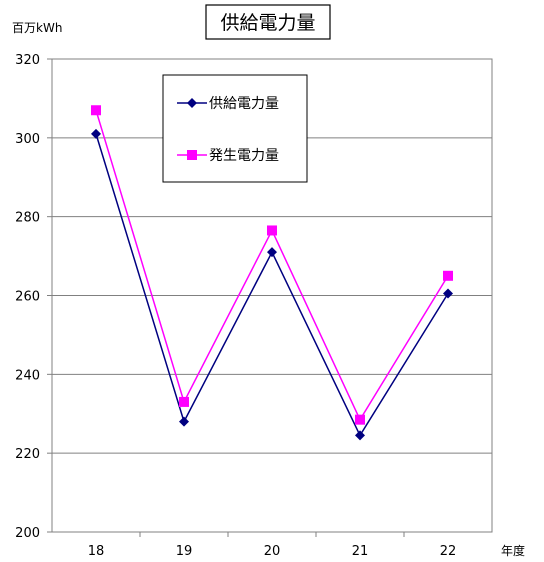  What do you see at coordinates (27, 533) in the screenshot?
I see `y-tick-label: 200` at bounding box center [27, 533].